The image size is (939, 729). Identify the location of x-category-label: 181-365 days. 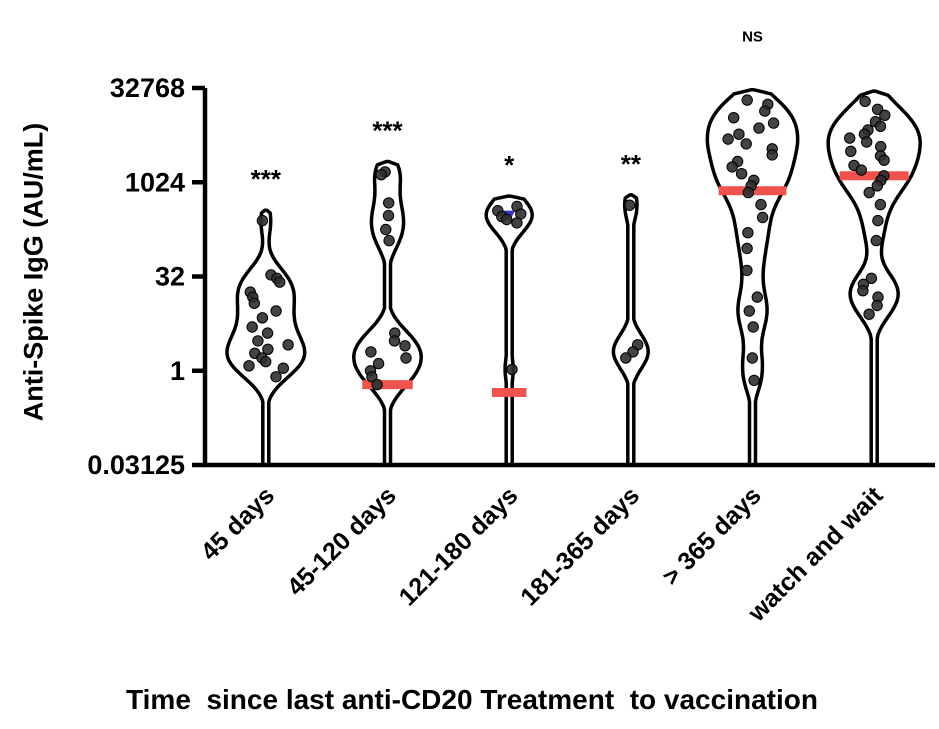
(580, 546).